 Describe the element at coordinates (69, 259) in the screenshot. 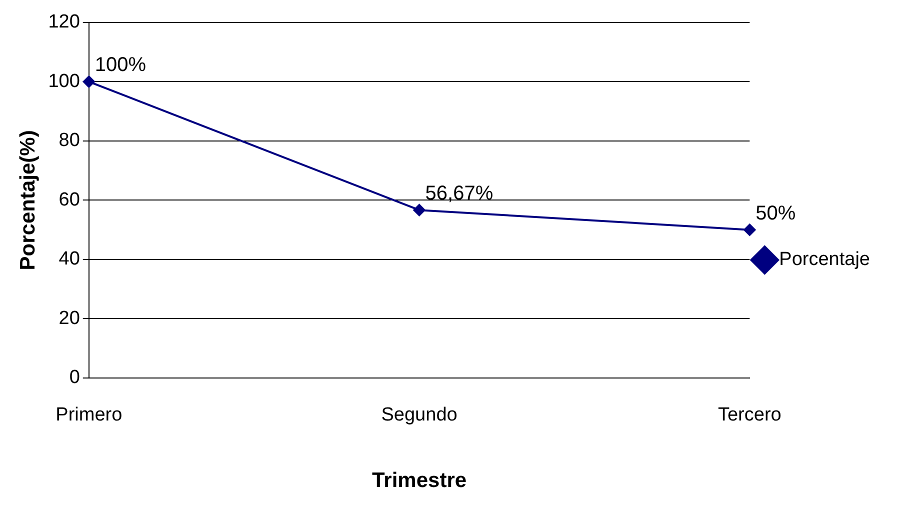

I see `y-tick-label: 40` at that location.